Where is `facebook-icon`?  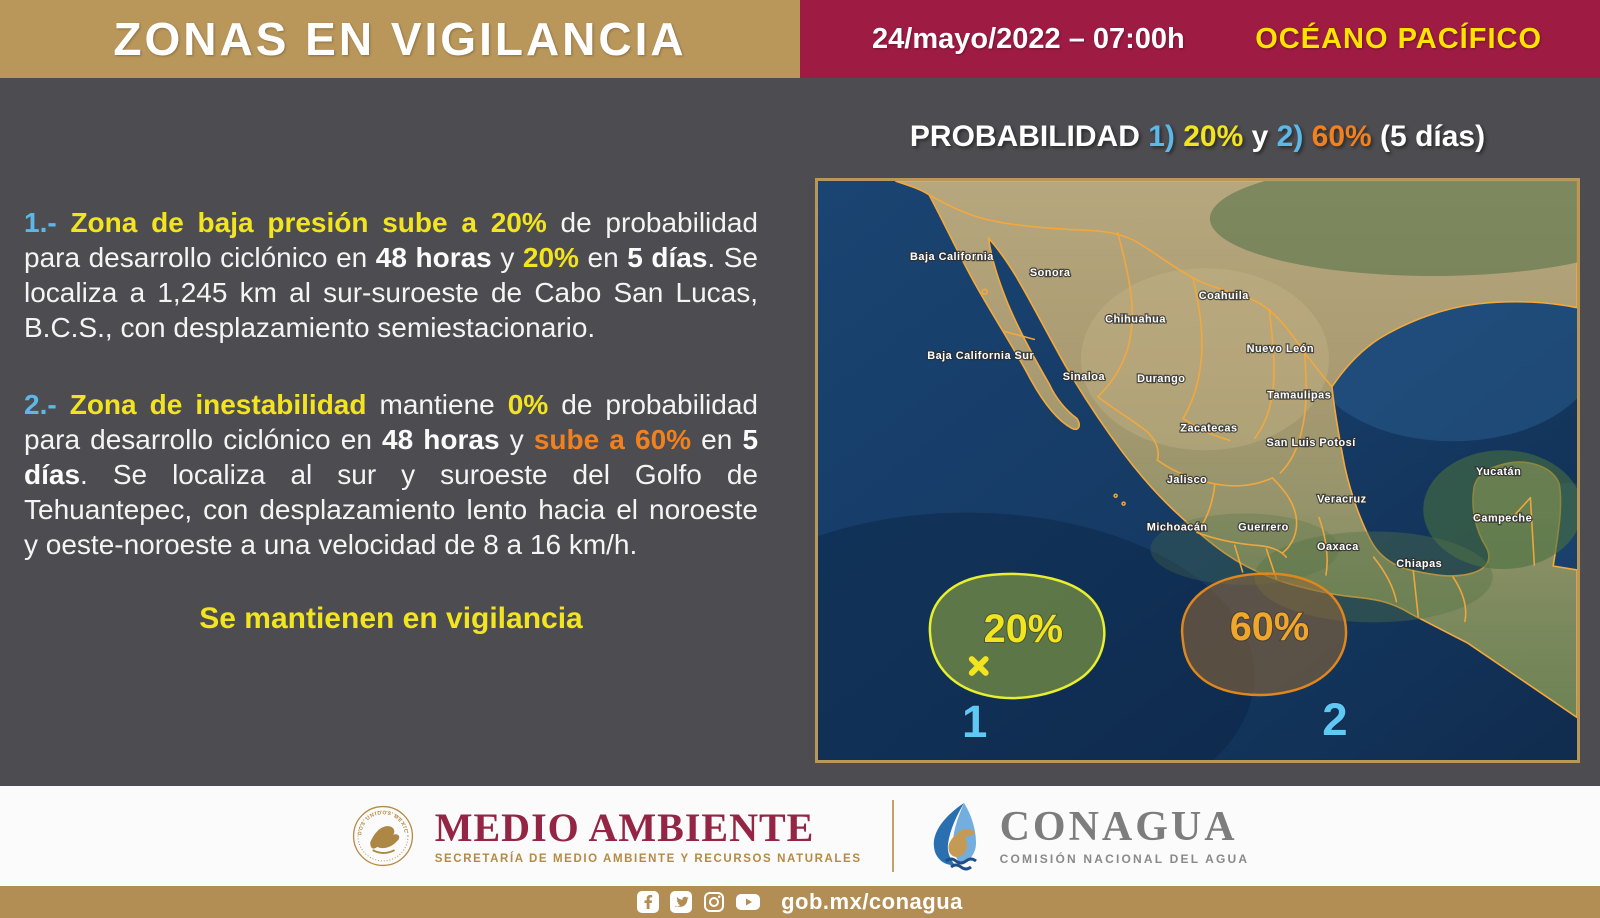 facebook-icon is located at coordinates (648, 902).